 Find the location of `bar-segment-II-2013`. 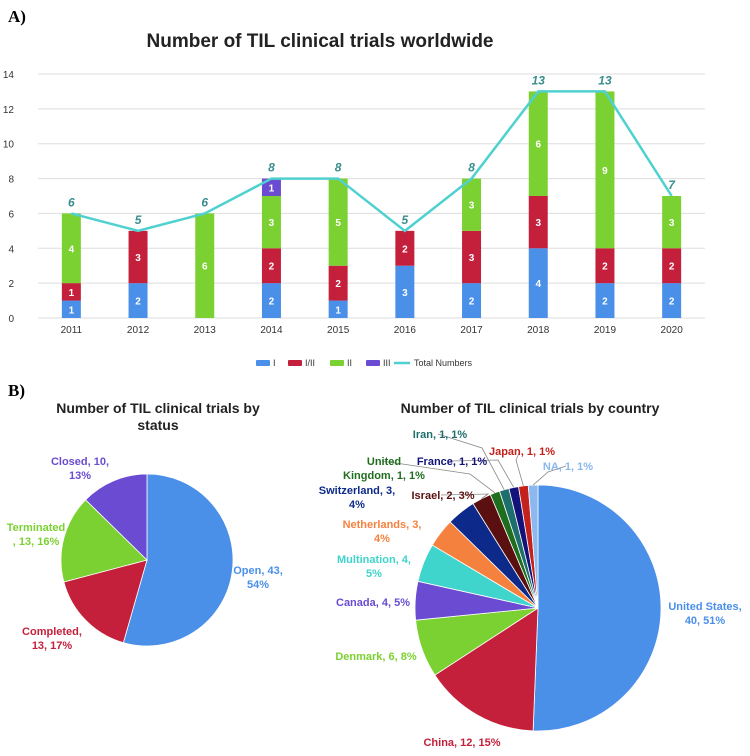

bar-segment-II-2013 is located at coordinates (205, 265).